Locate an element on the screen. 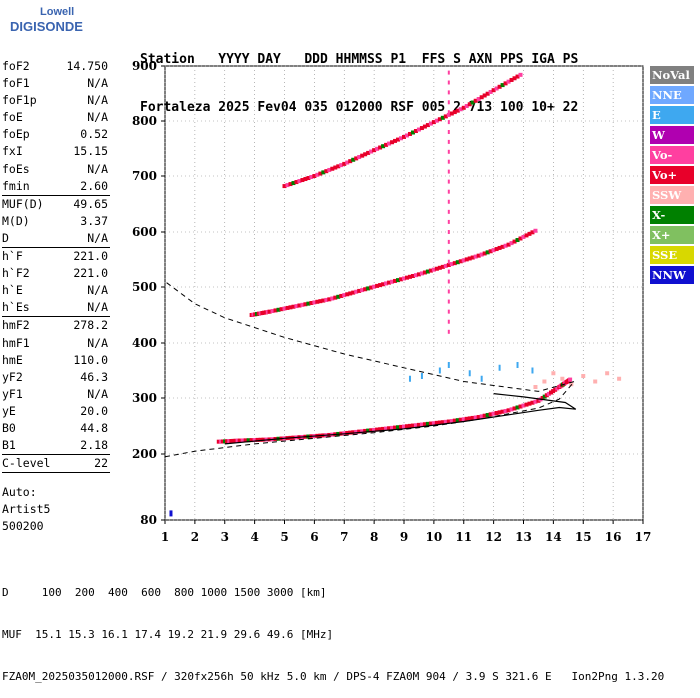 The image size is (700, 698). param-row: yF2 46.3 is located at coordinates (57, 377).